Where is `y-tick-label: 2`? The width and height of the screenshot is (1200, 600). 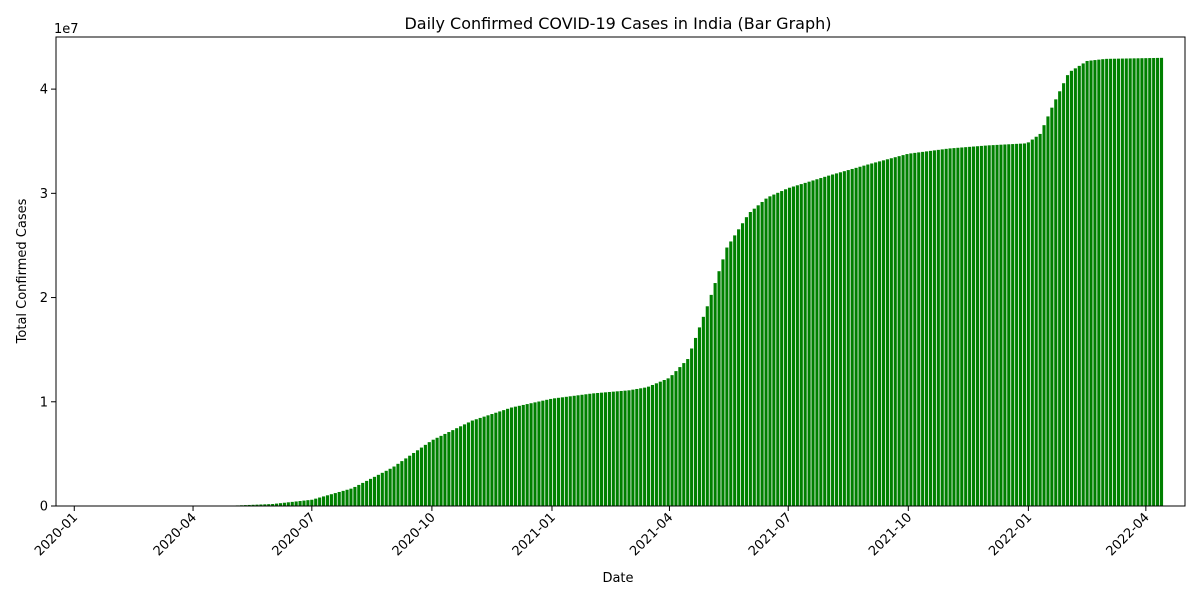
y-tick-label: 2 is located at coordinates (44, 298).